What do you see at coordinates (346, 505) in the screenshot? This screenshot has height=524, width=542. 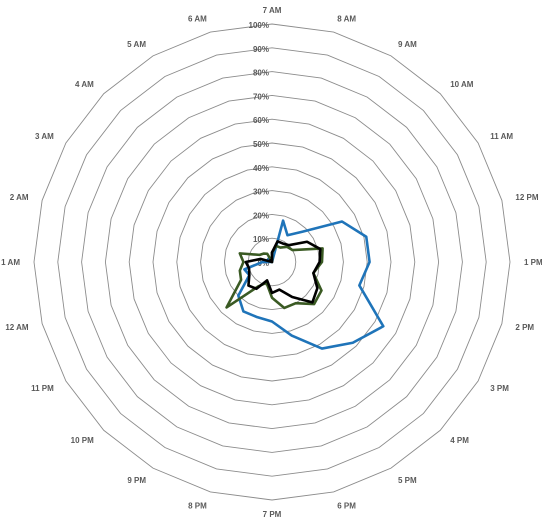 I see `category-label: 6 PM` at bounding box center [346, 505].